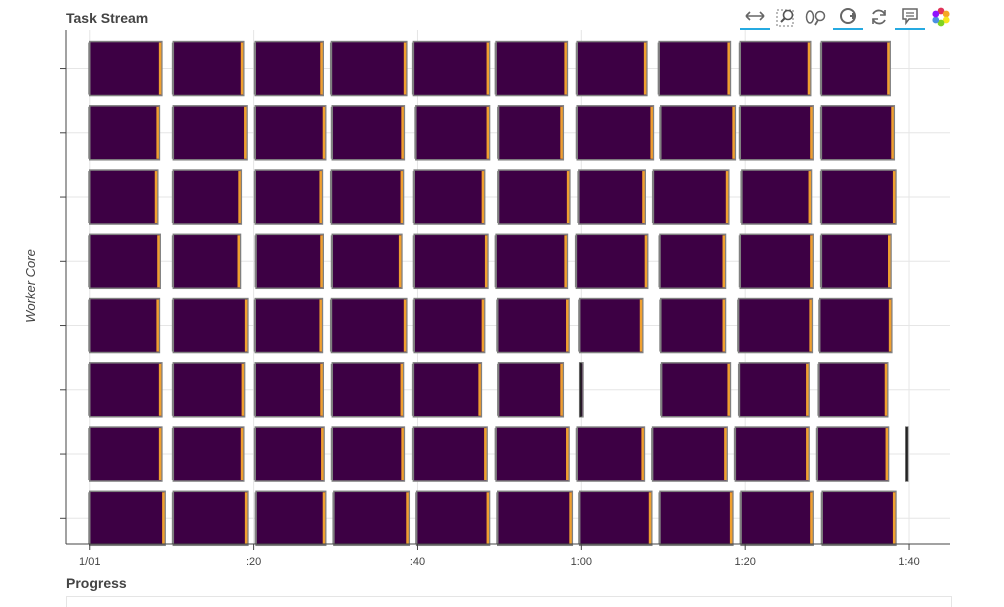 The height and width of the screenshot is (607, 1004). I want to click on hover-tool-button, so click(910, 17).